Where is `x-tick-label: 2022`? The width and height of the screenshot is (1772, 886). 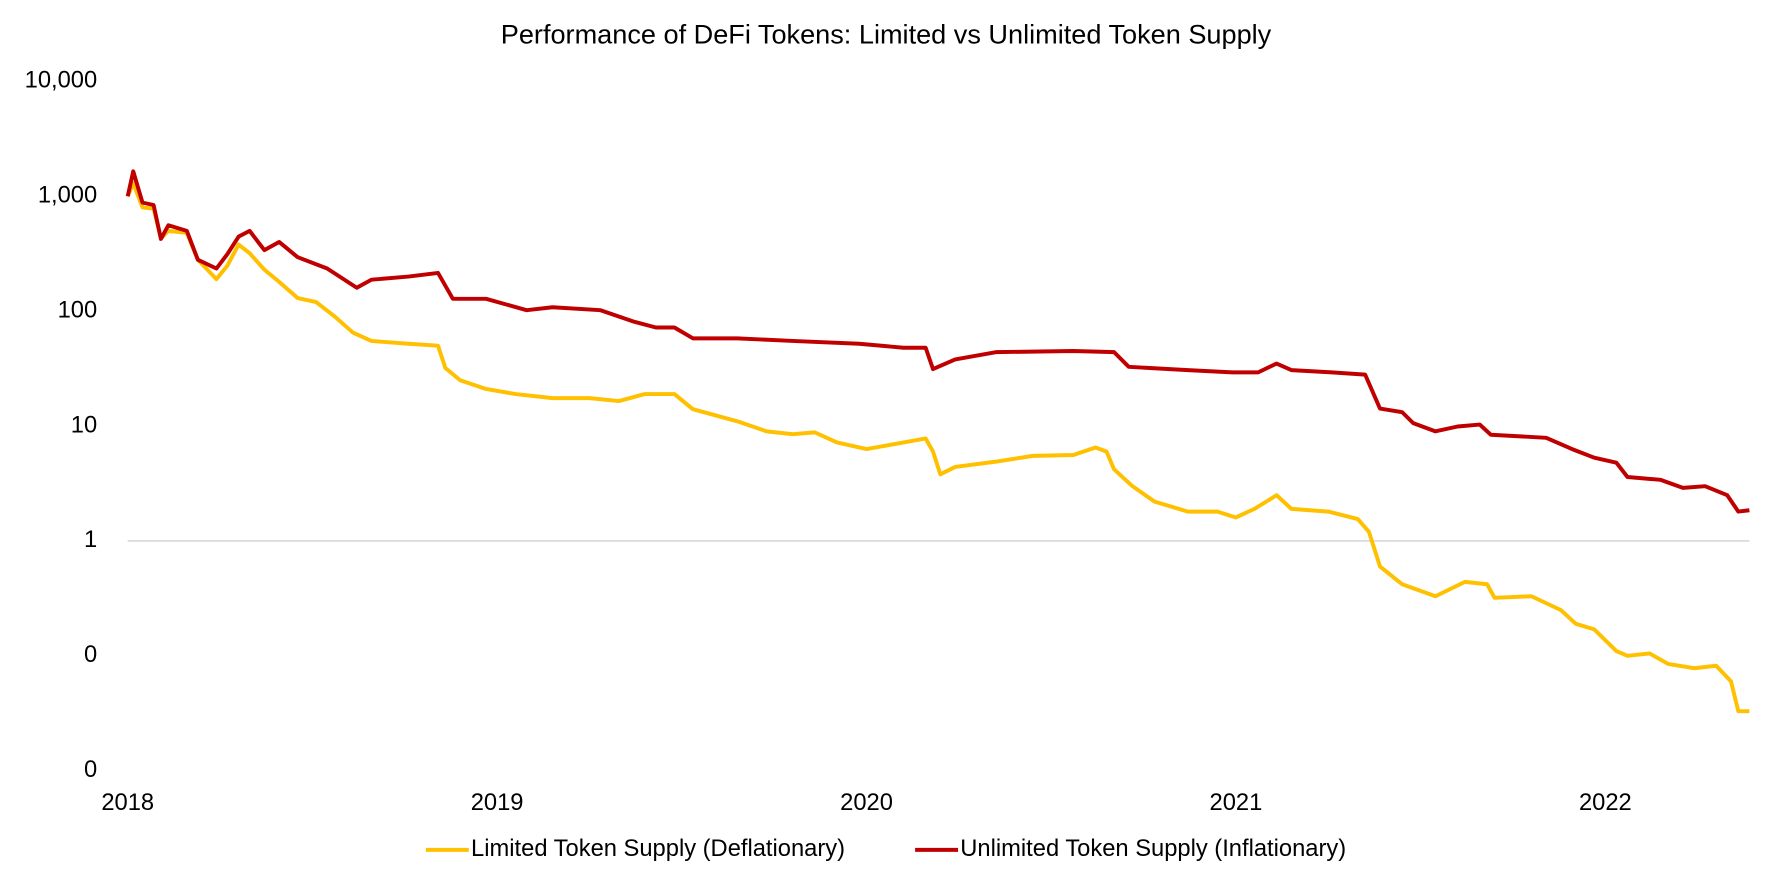 x-tick-label: 2022 is located at coordinates (1605, 803).